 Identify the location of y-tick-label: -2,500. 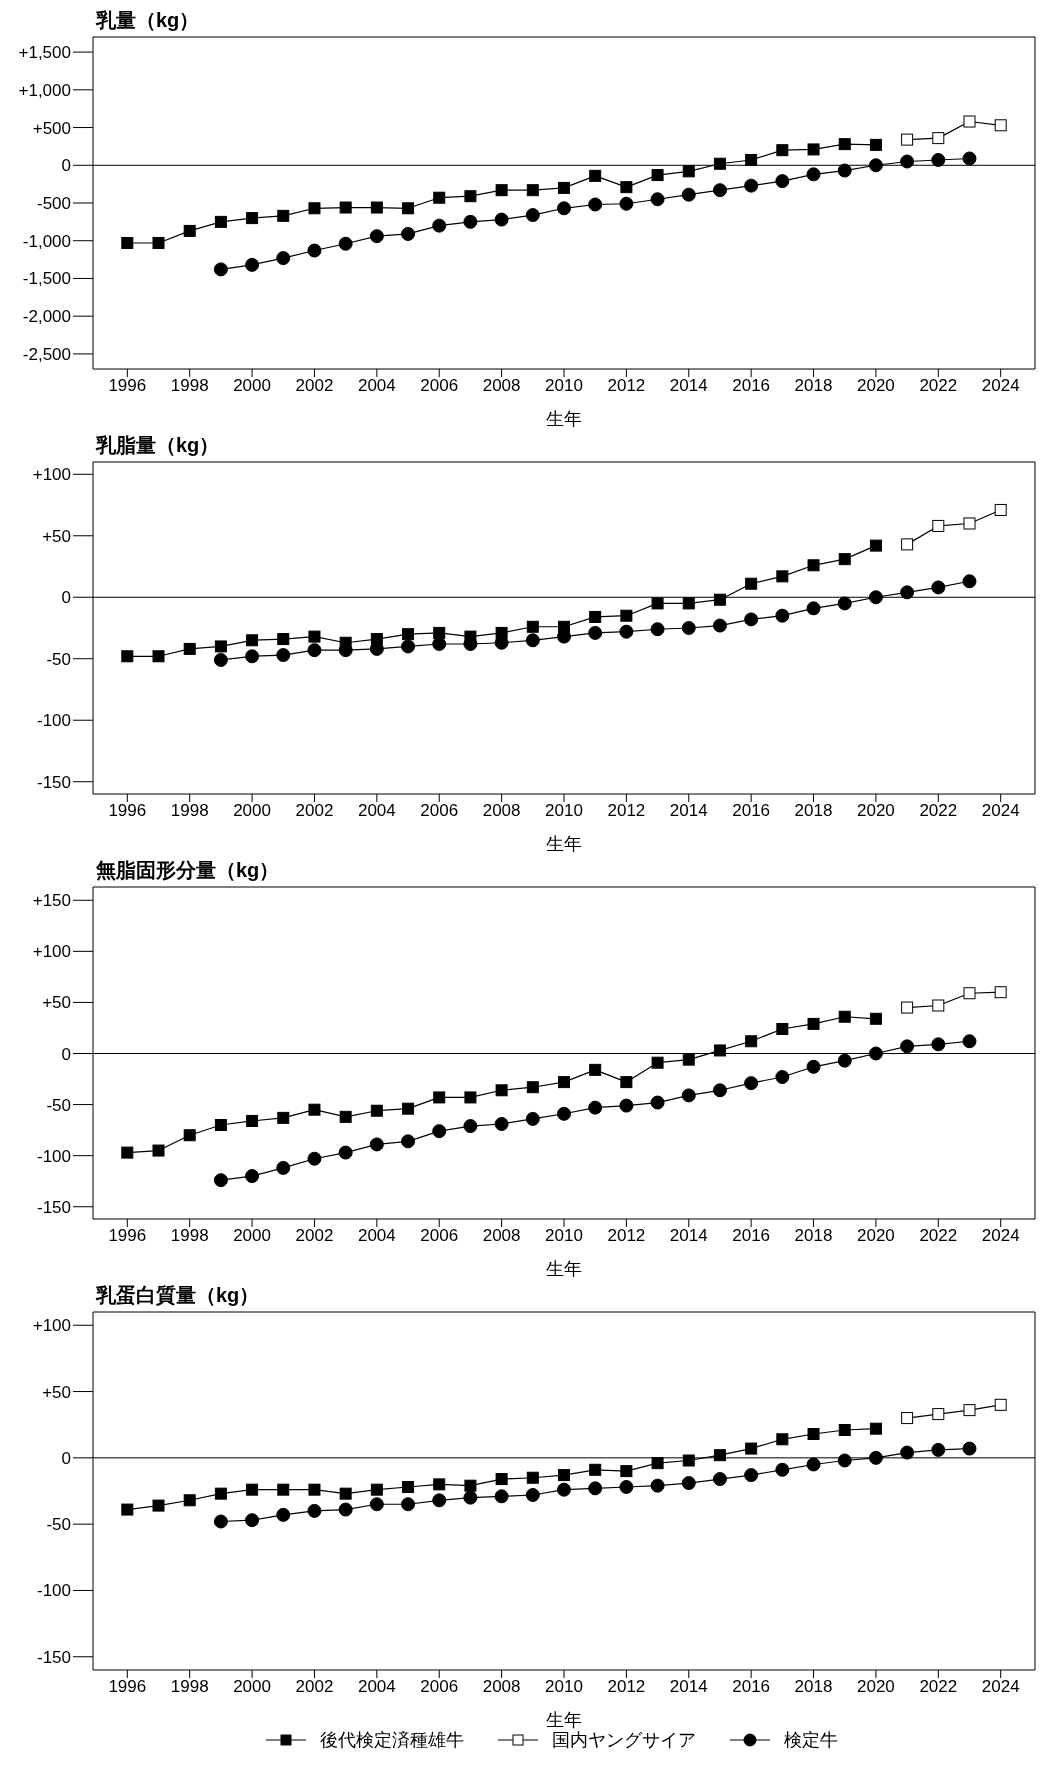
(46, 354).